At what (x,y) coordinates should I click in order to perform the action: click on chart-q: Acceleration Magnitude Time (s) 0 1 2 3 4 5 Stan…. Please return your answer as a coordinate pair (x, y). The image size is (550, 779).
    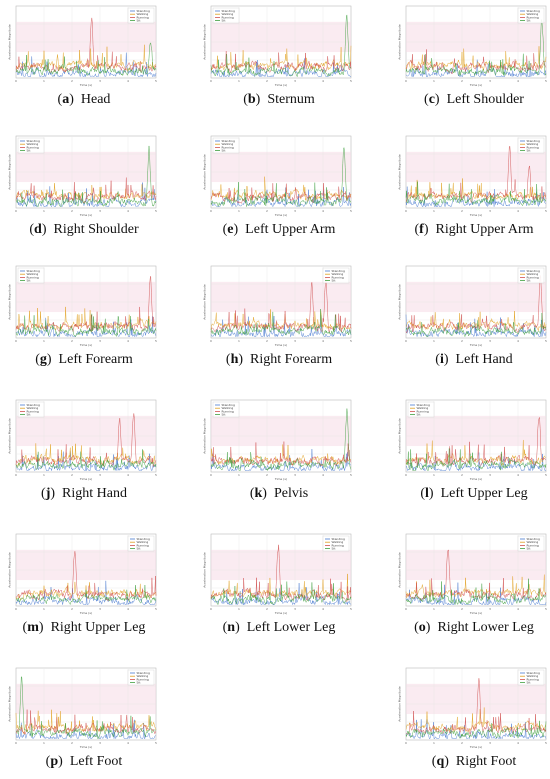
    Looking at the image, I should click on (472, 708).